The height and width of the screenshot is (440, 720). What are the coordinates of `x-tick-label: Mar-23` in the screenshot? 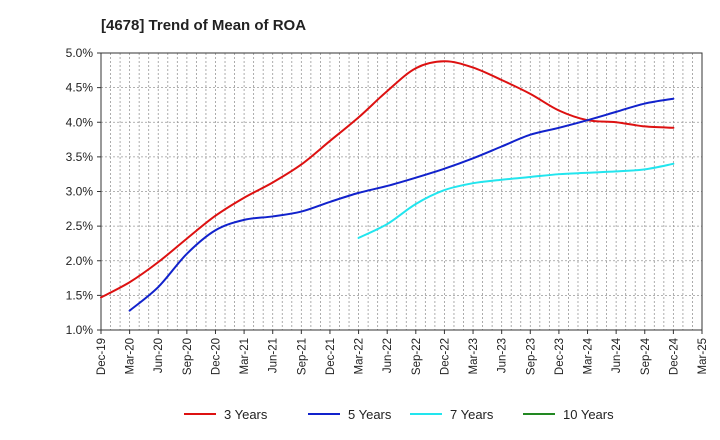 It's located at (474, 356).